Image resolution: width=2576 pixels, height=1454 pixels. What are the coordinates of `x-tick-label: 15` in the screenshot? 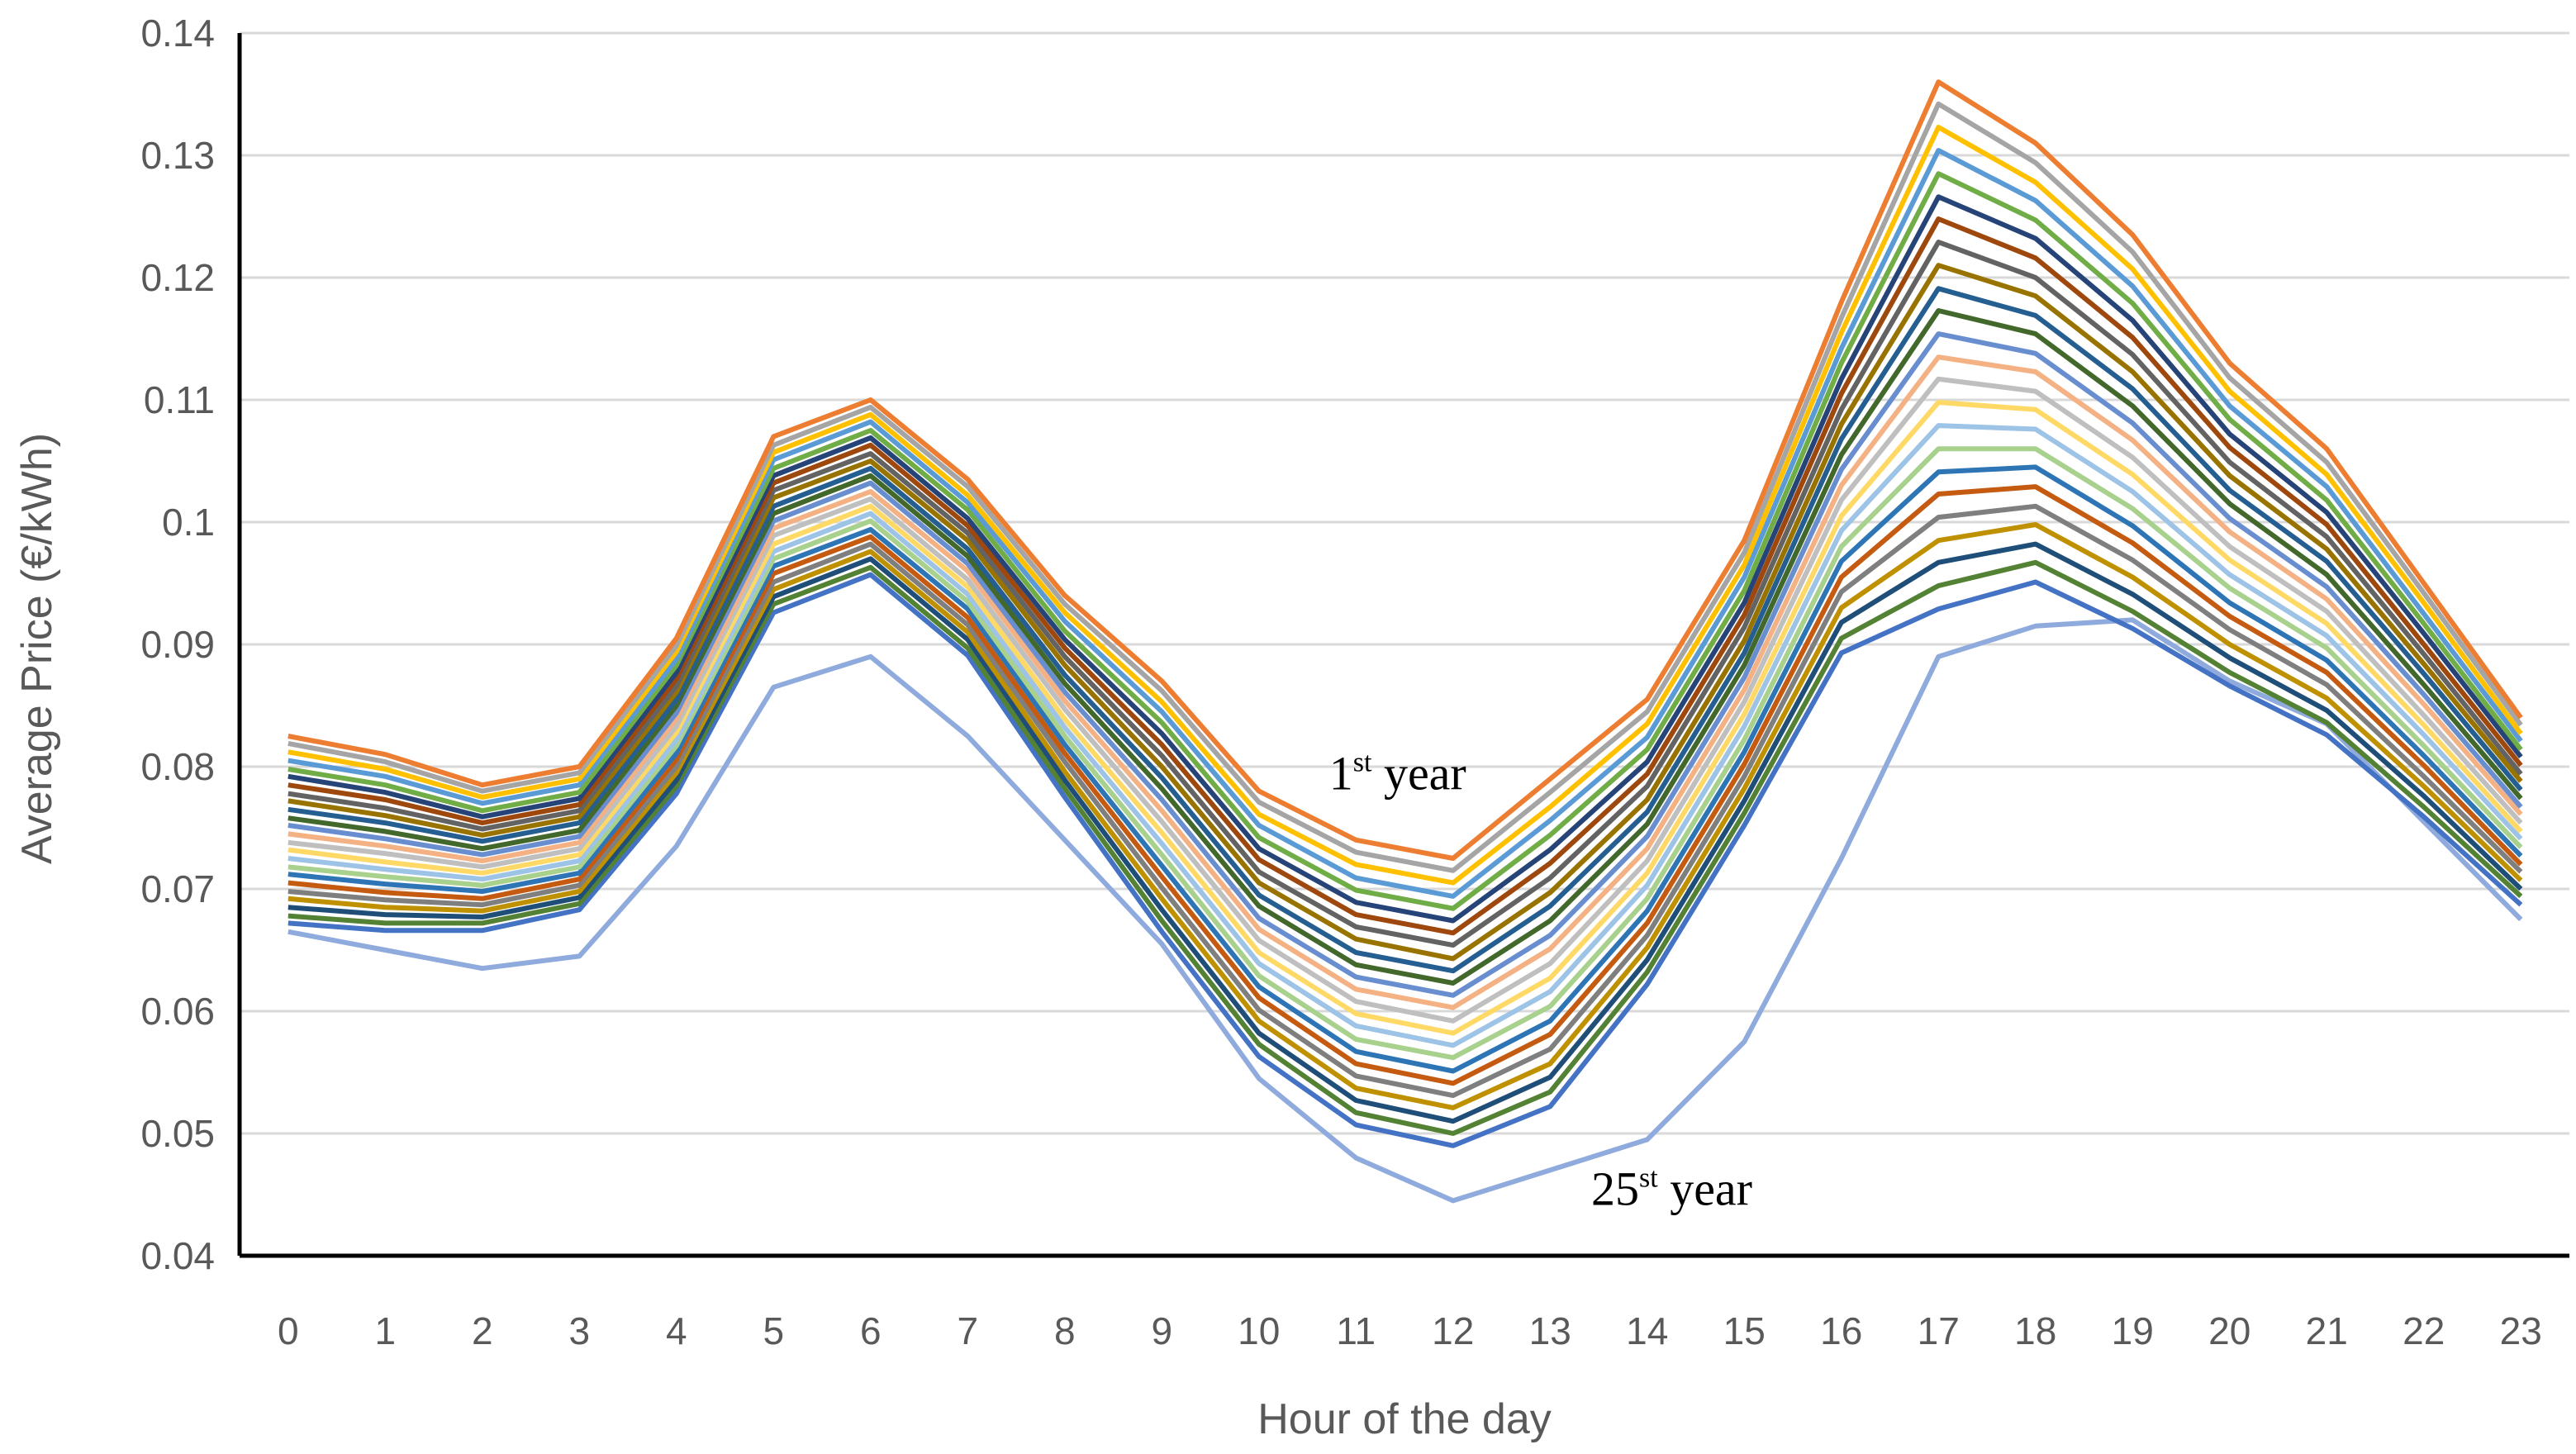 It's located at (1744, 1331).